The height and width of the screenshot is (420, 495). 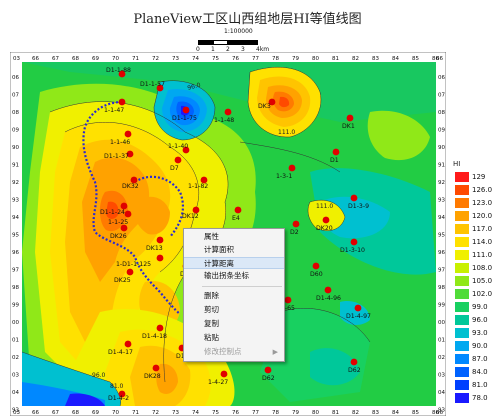 What do you see at coordinates (15, 271) in the screenshot?
I see `y-grid-label: 97` at bounding box center [15, 271].